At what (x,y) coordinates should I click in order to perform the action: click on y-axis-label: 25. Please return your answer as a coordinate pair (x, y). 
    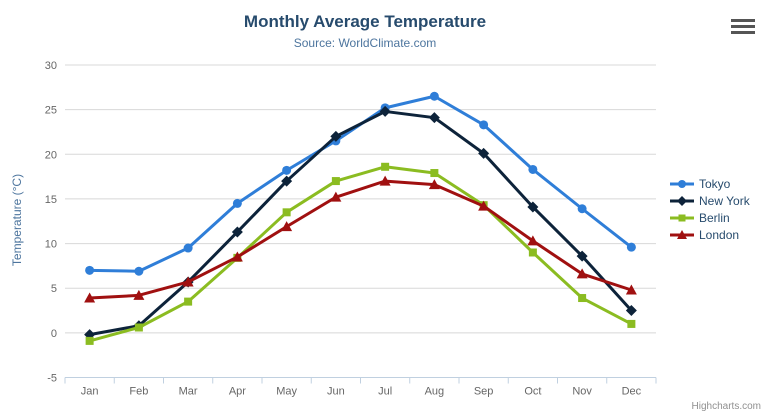
    Looking at the image, I should click on (51, 111).